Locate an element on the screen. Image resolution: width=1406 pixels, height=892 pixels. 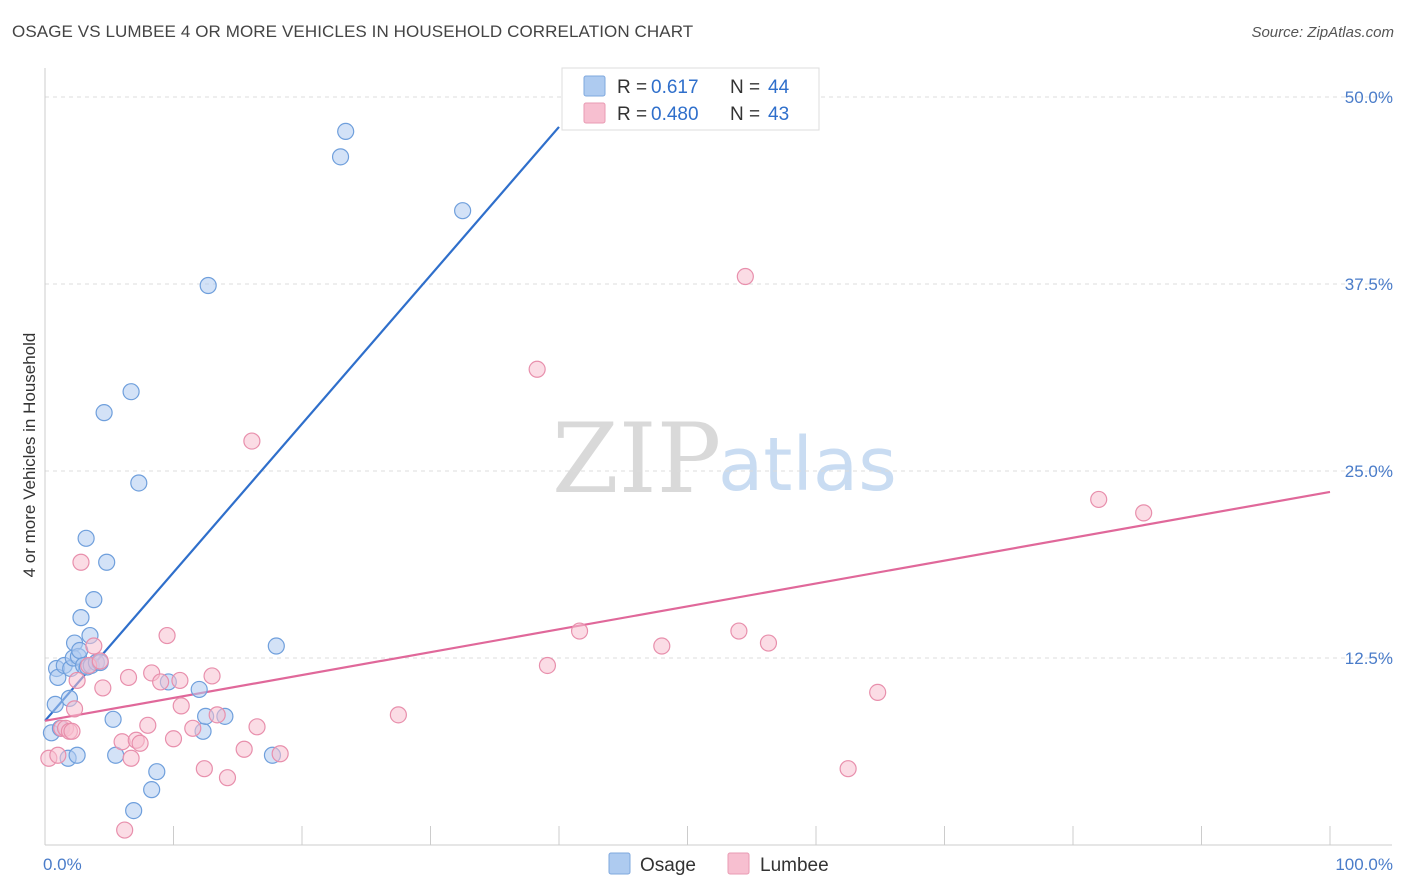
legend-osage-n-label: N = is located at coordinates (745, 87).